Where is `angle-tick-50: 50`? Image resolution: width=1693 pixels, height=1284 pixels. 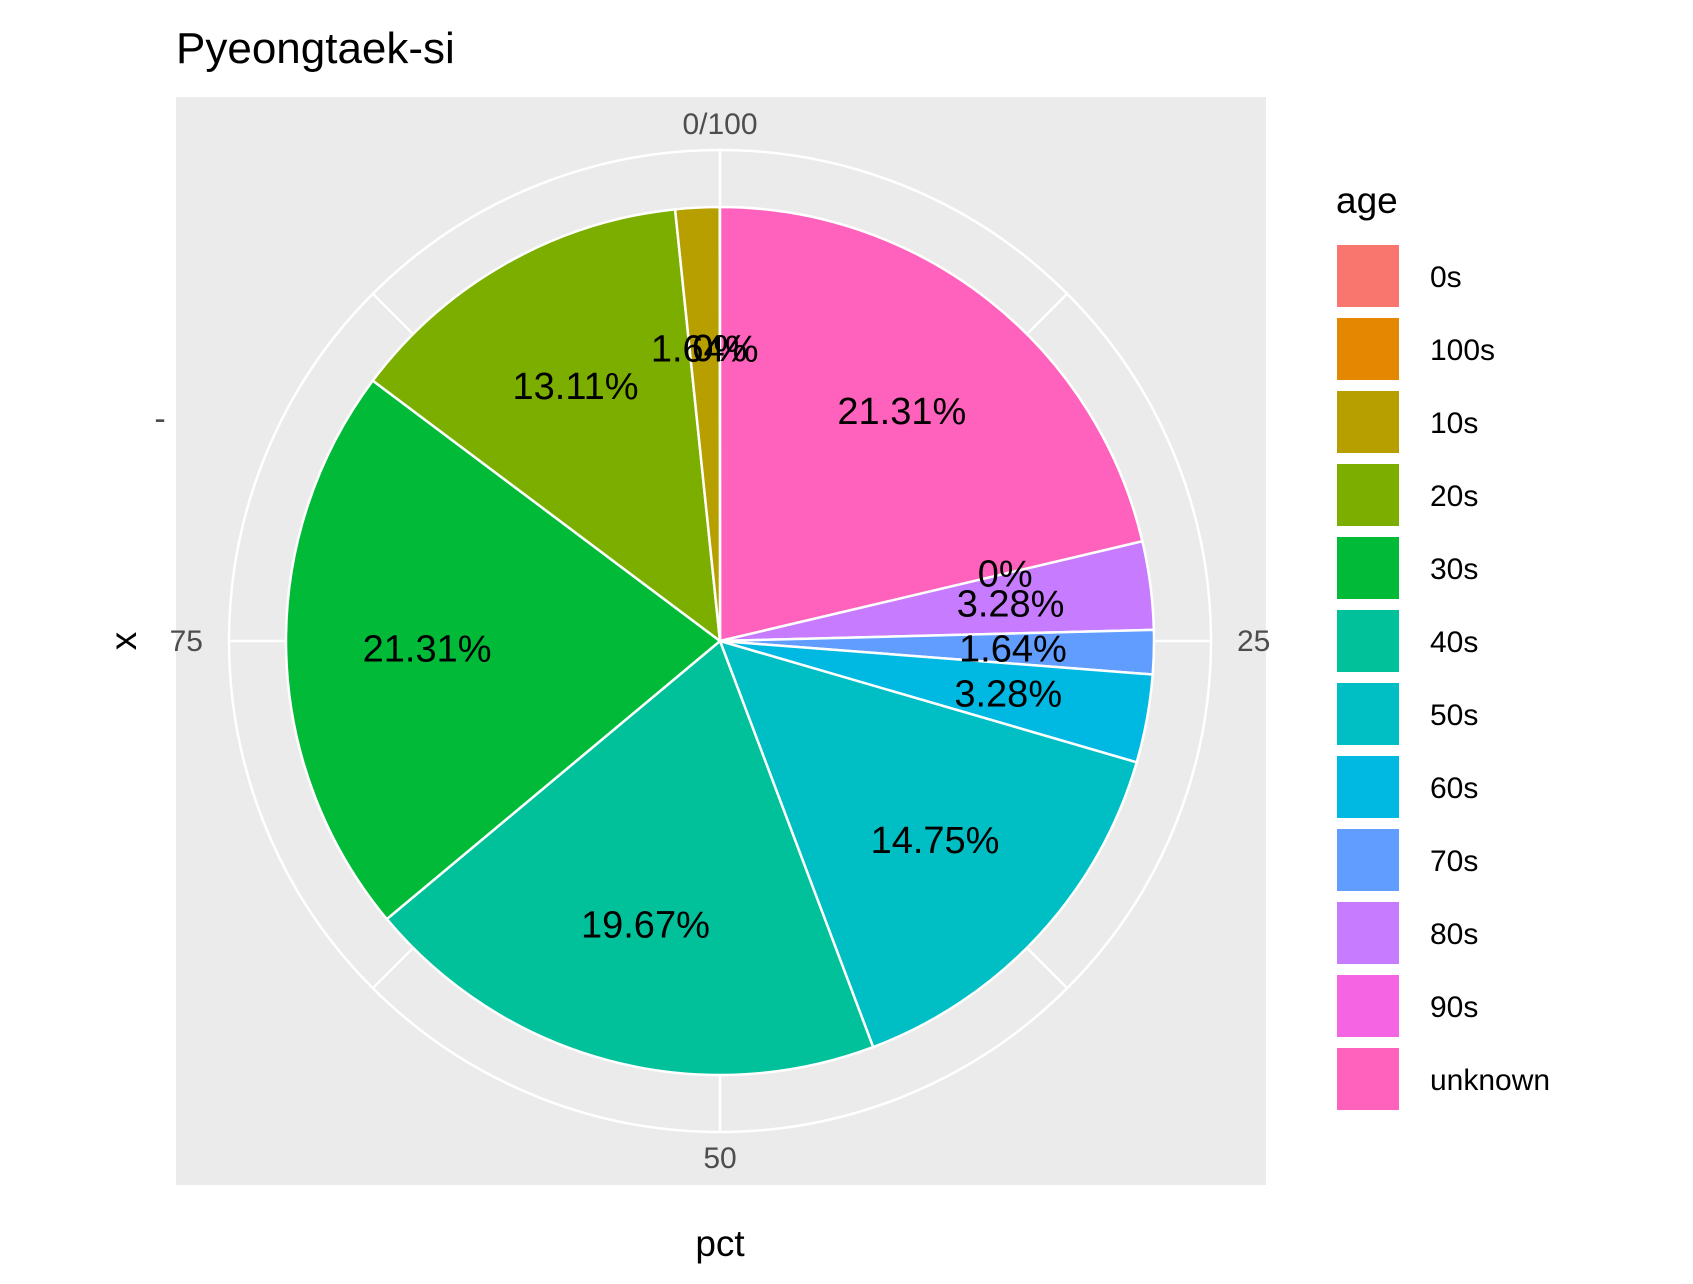 angle-tick-50: 50 is located at coordinates (719, 1158).